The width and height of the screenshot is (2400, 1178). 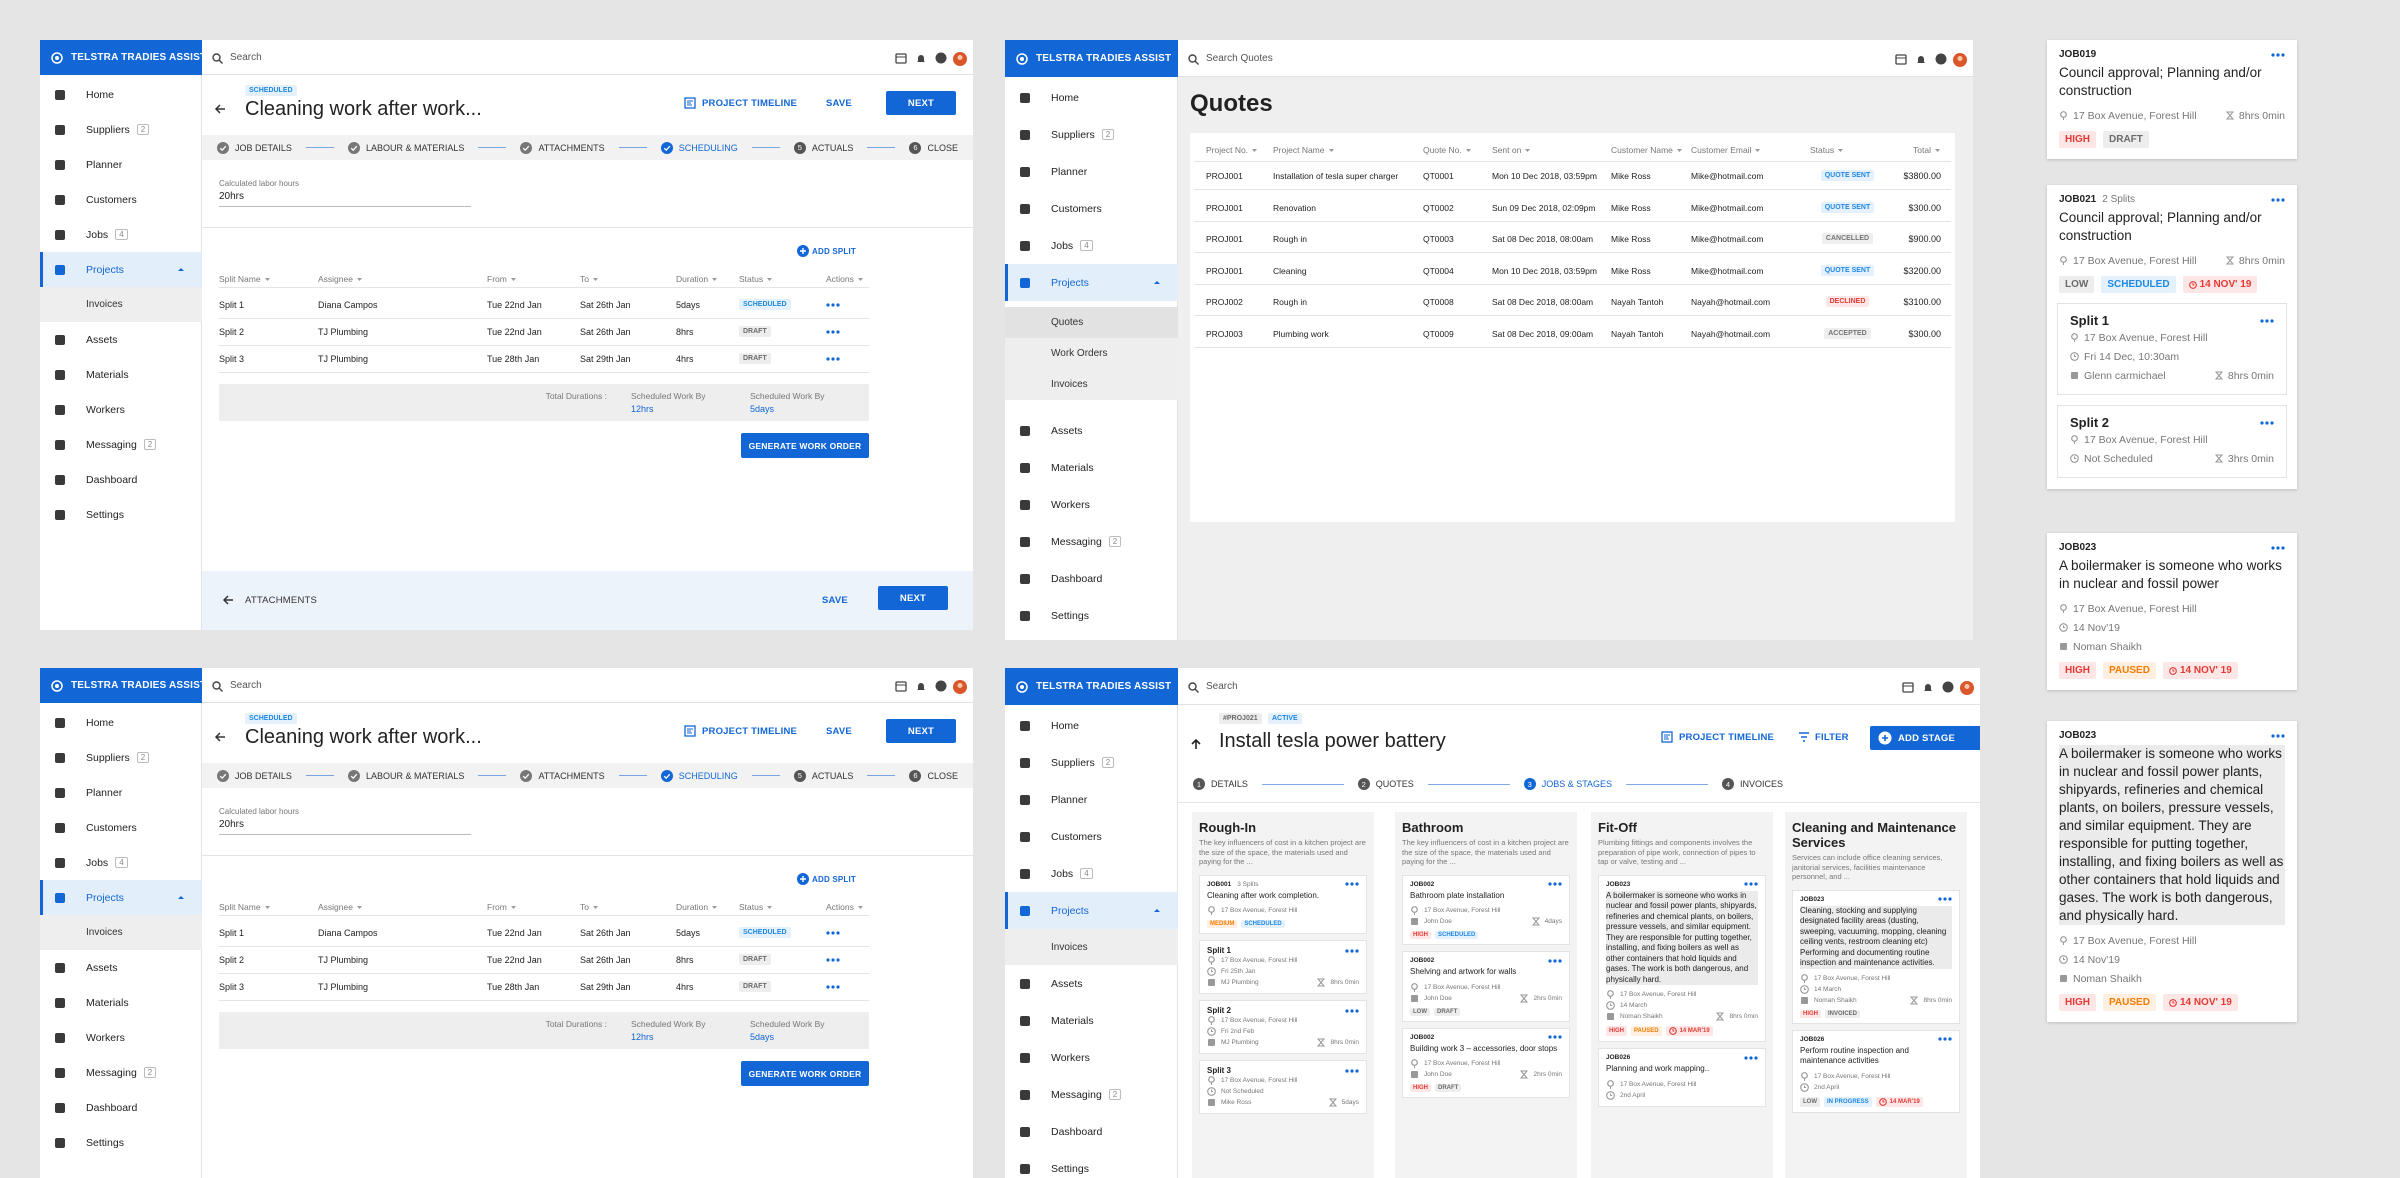 What do you see at coordinates (1091, 322) in the screenshot?
I see `sub-nav-item: Quotes` at bounding box center [1091, 322].